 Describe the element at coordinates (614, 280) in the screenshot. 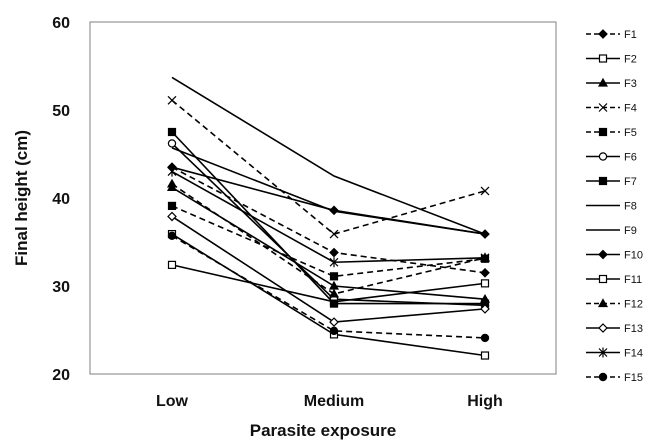

I see `legend-item-f11: F11` at that location.